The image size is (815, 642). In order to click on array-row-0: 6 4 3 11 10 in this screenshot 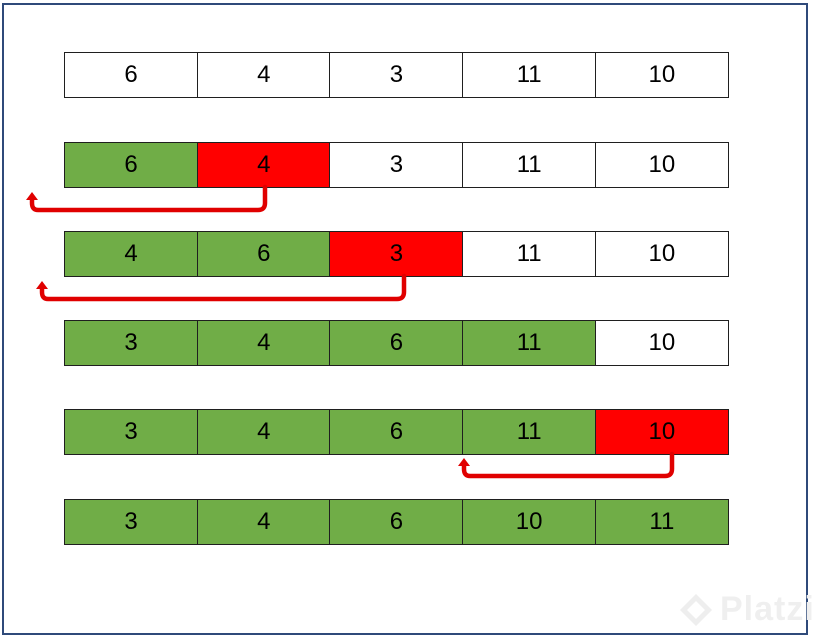, I will do `click(399, 75)`.